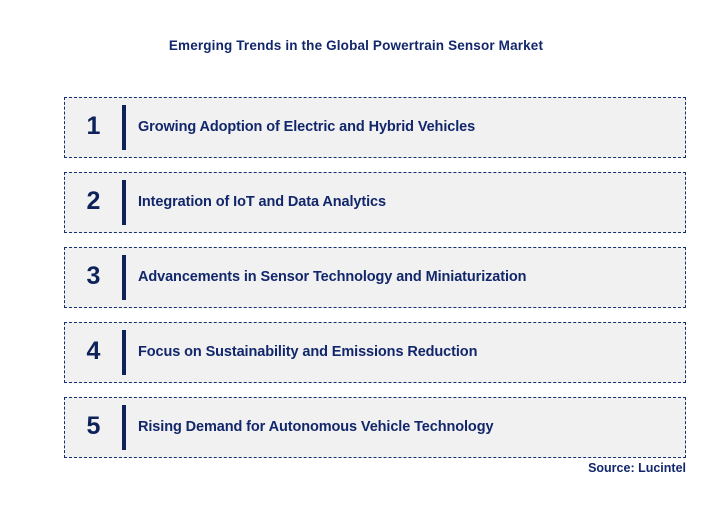  What do you see at coordinates (93, 201) in the screenshot?
I see `trend-number: 2` at bounding box center [93, 201].